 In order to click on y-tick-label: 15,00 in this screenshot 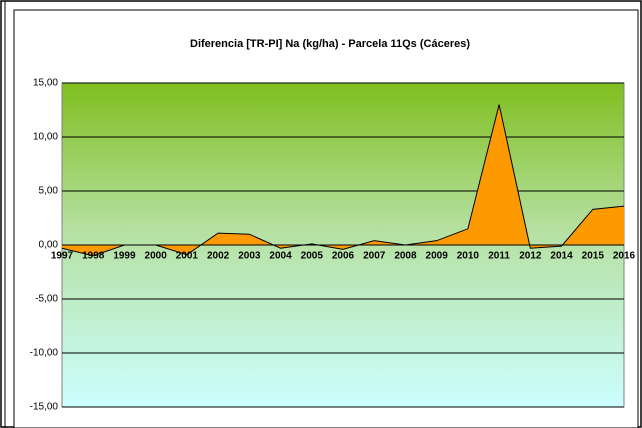, I will do `click(45, 83)`.